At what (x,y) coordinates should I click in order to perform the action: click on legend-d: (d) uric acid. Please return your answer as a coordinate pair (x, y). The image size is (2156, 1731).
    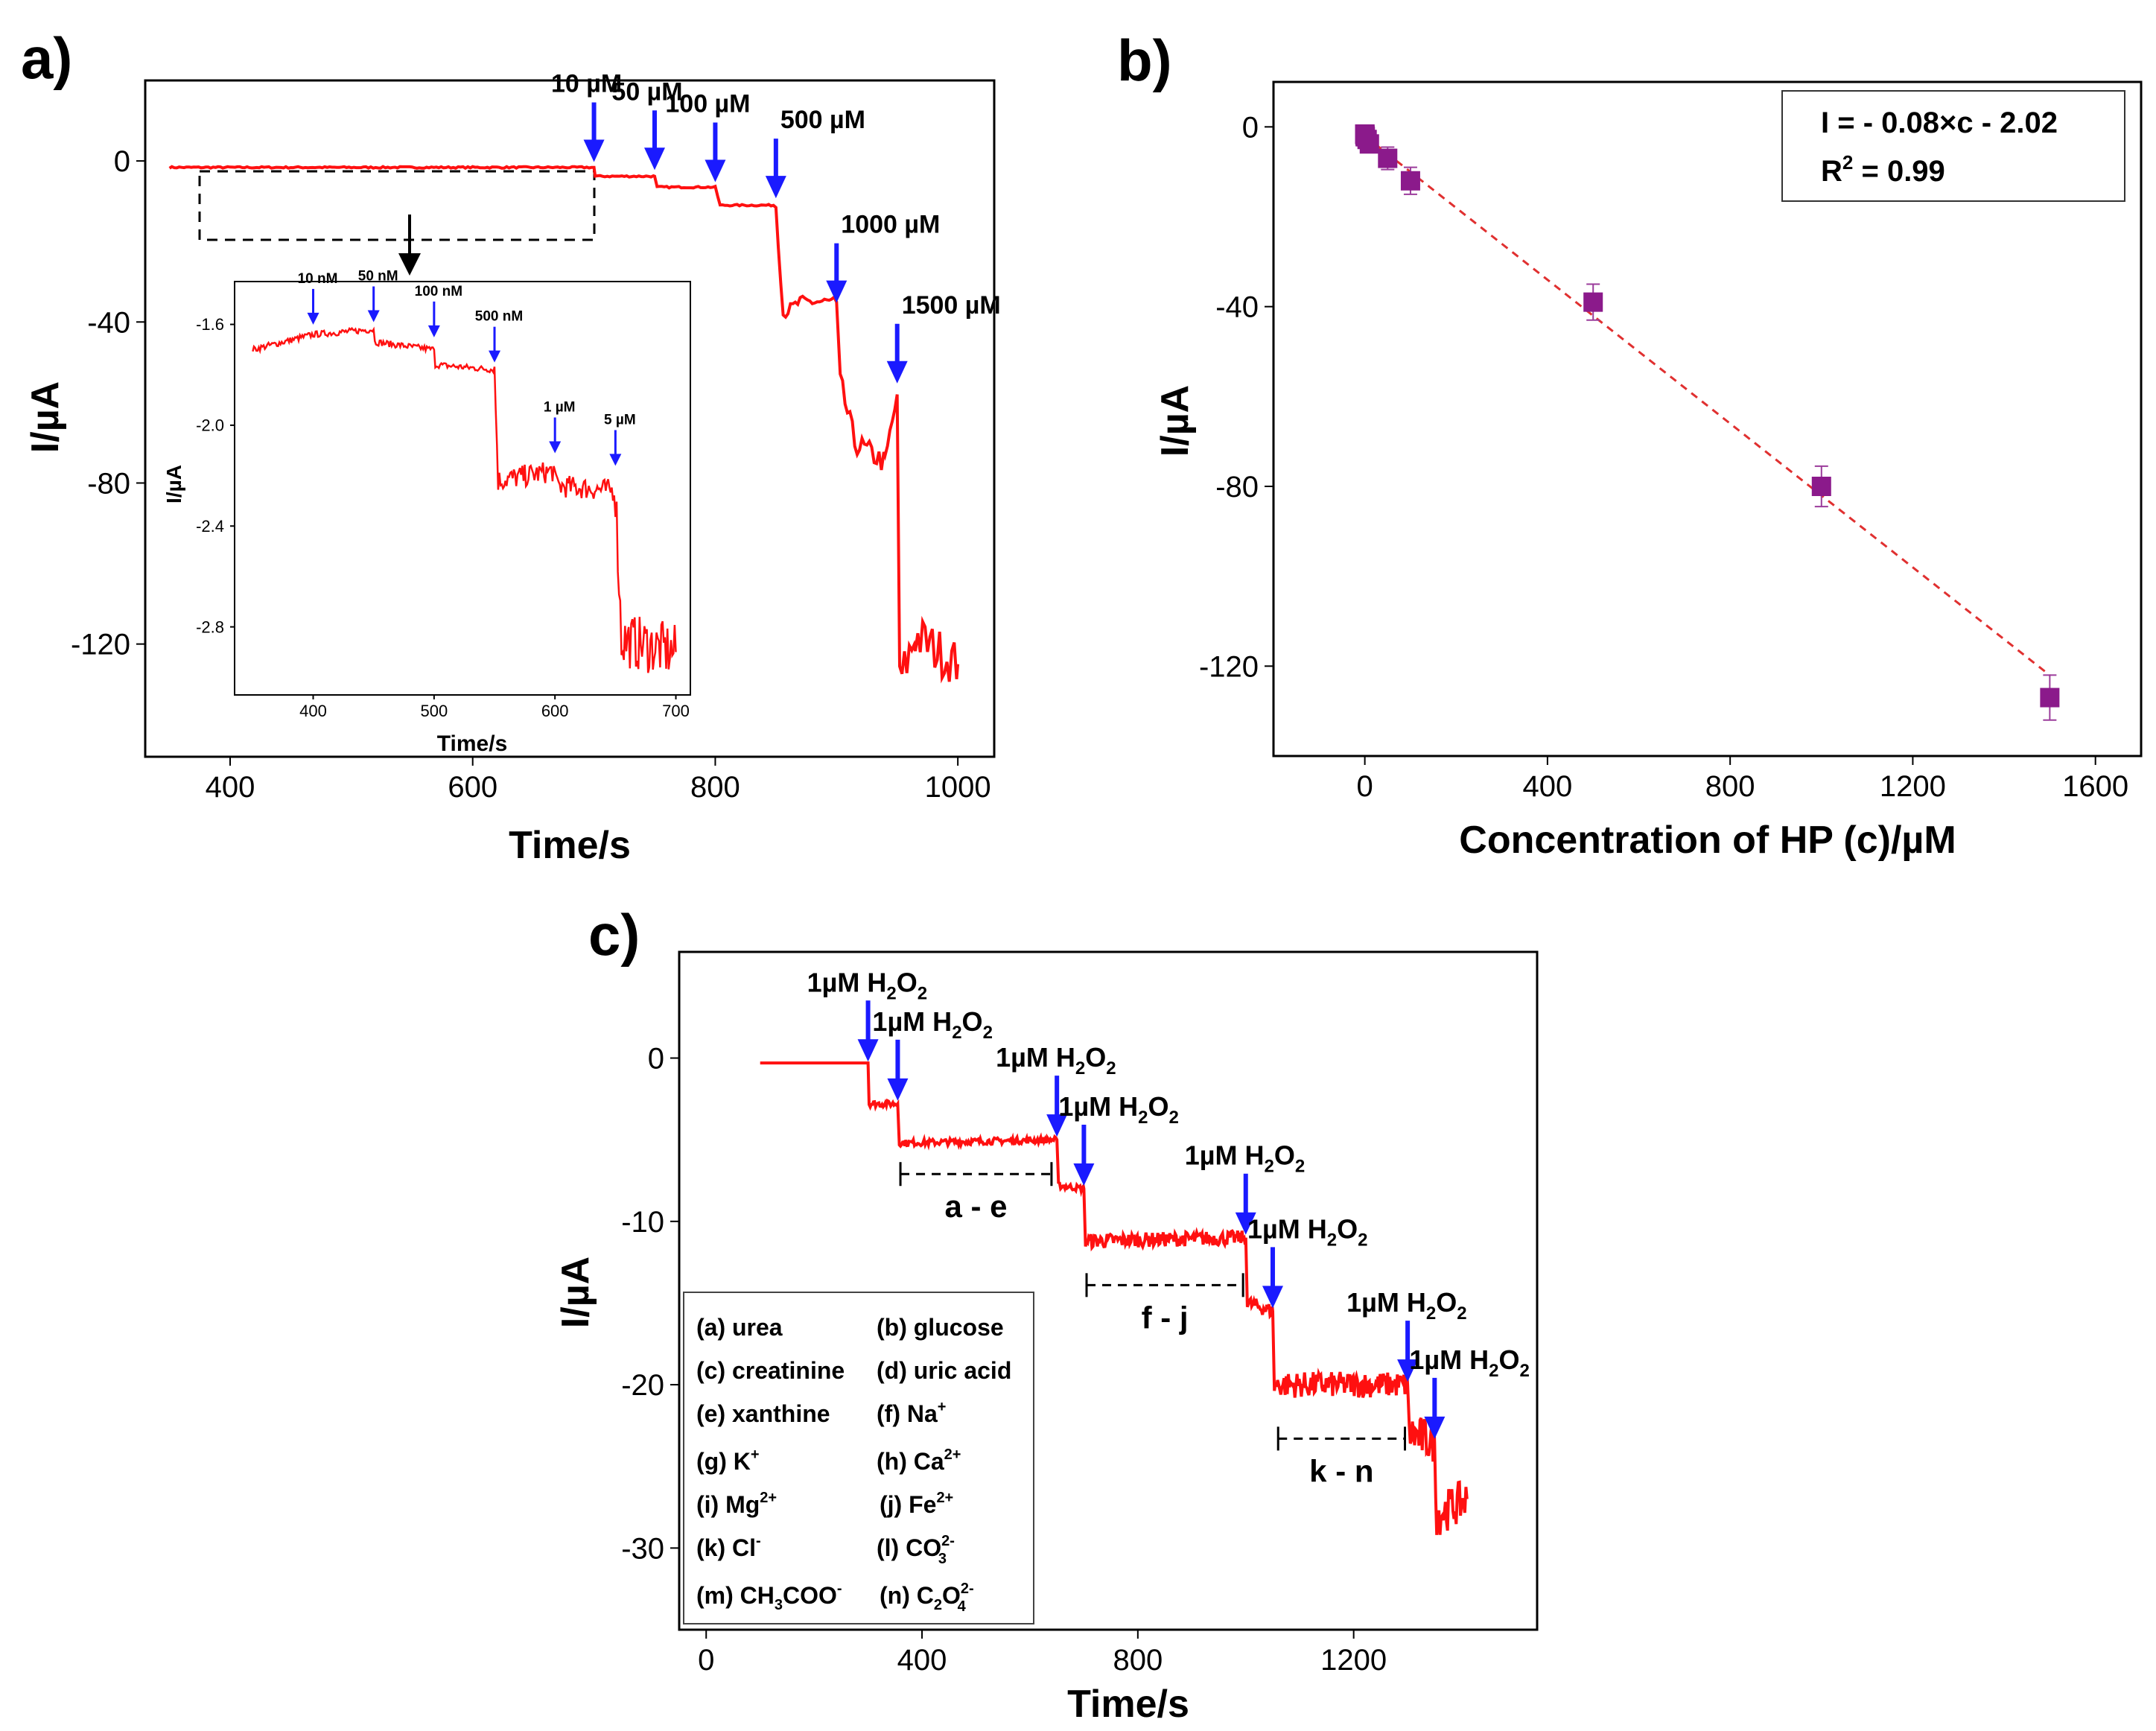
    Looking at the image, I should click on (944, 1370).